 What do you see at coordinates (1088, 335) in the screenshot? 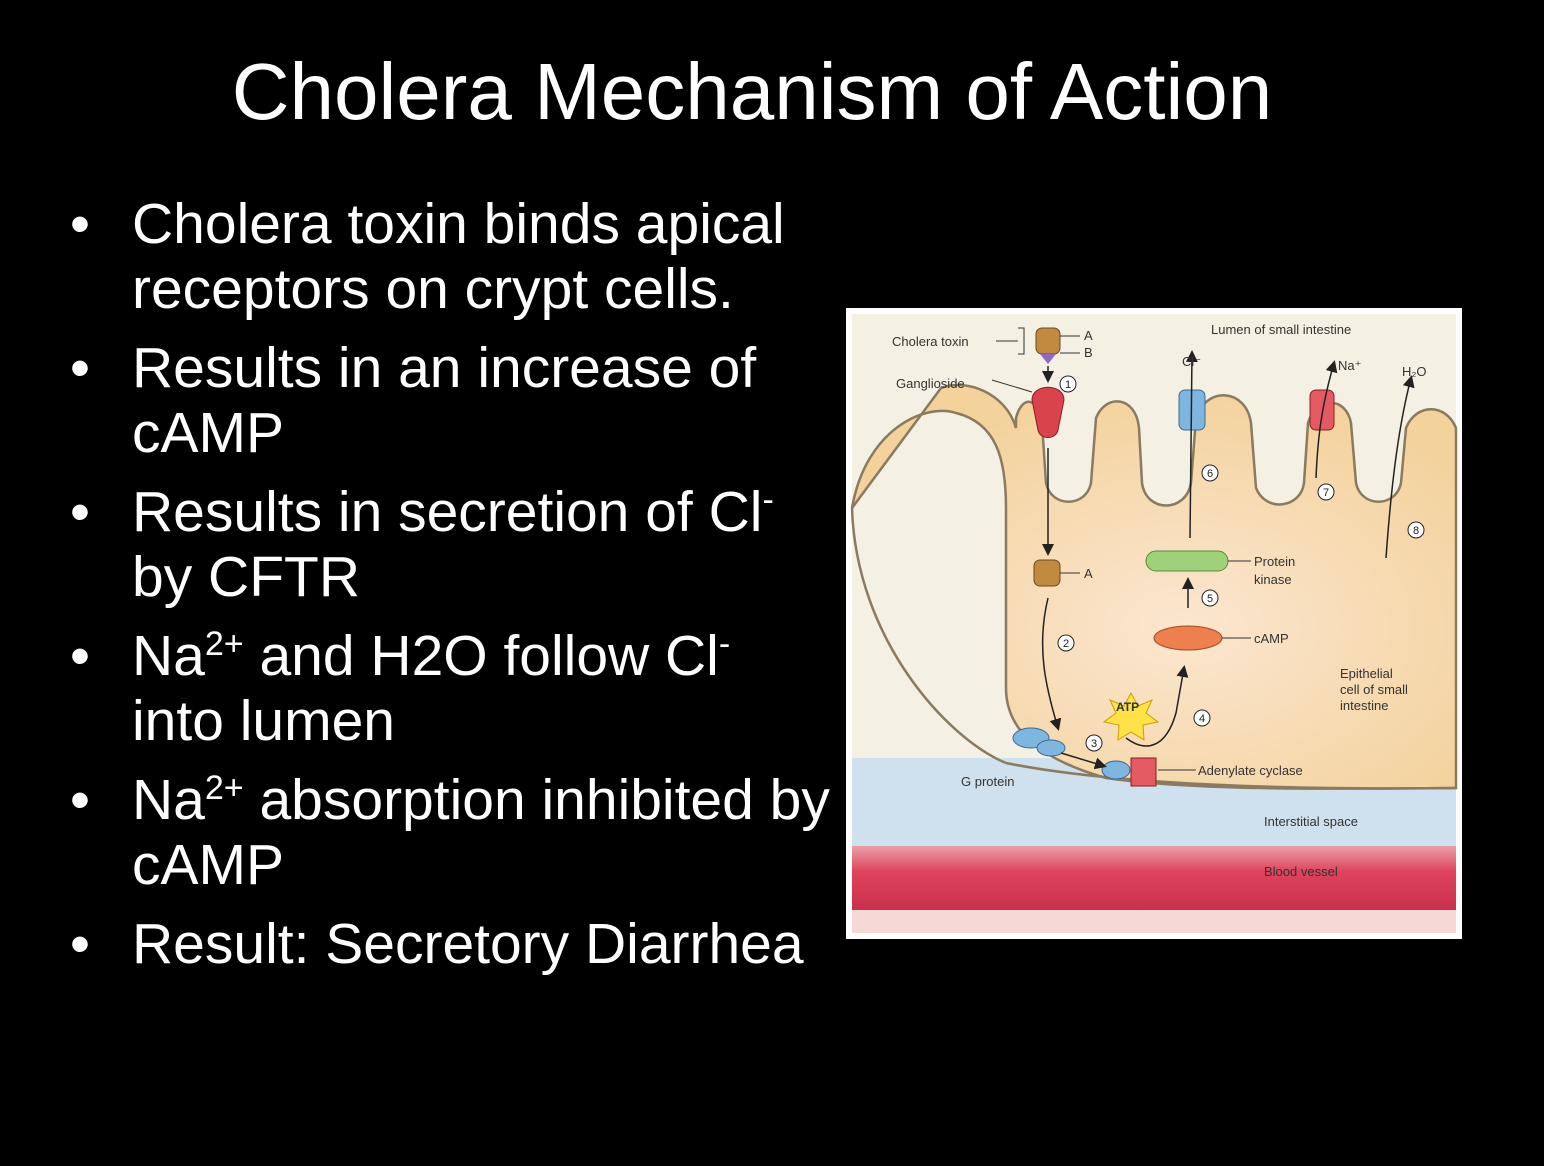
I see `label-a: A` at bounding box center [1088, 335].